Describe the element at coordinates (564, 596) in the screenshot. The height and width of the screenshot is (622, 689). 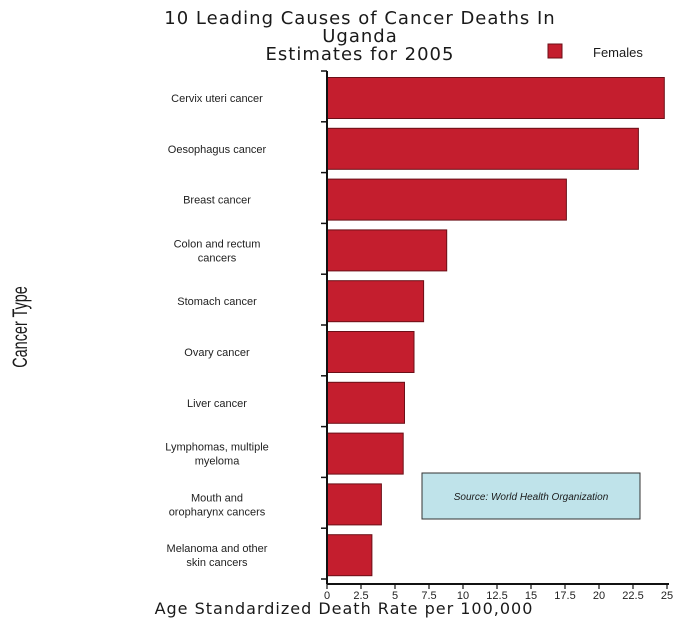
I see `x-tick-label-7: 17.5` at that location.